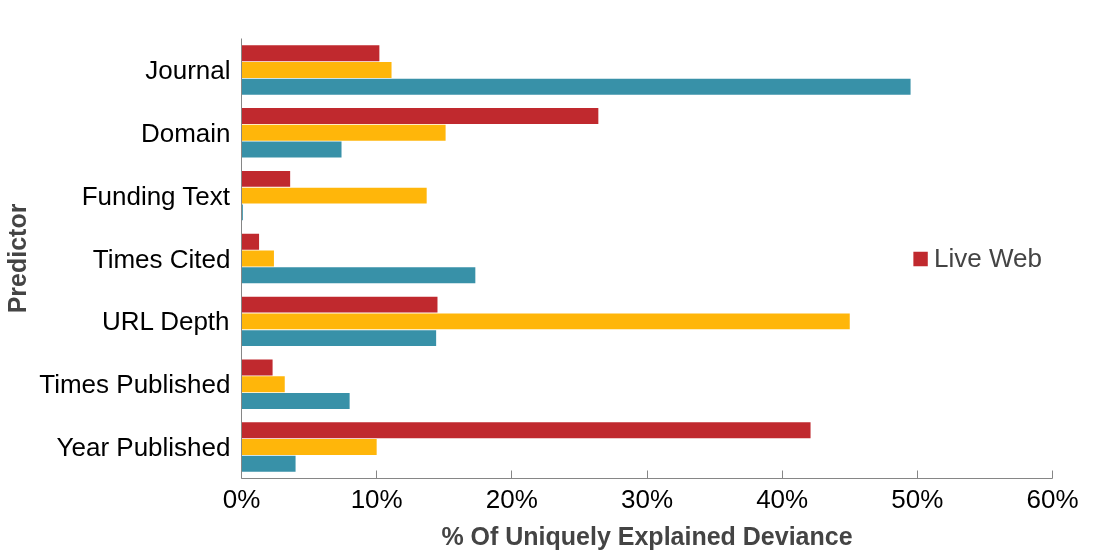  What do you see at coordinates (782, 498) in the screenshot?
I see `x-tick-label: 40%` at bounding box center [782, 498].